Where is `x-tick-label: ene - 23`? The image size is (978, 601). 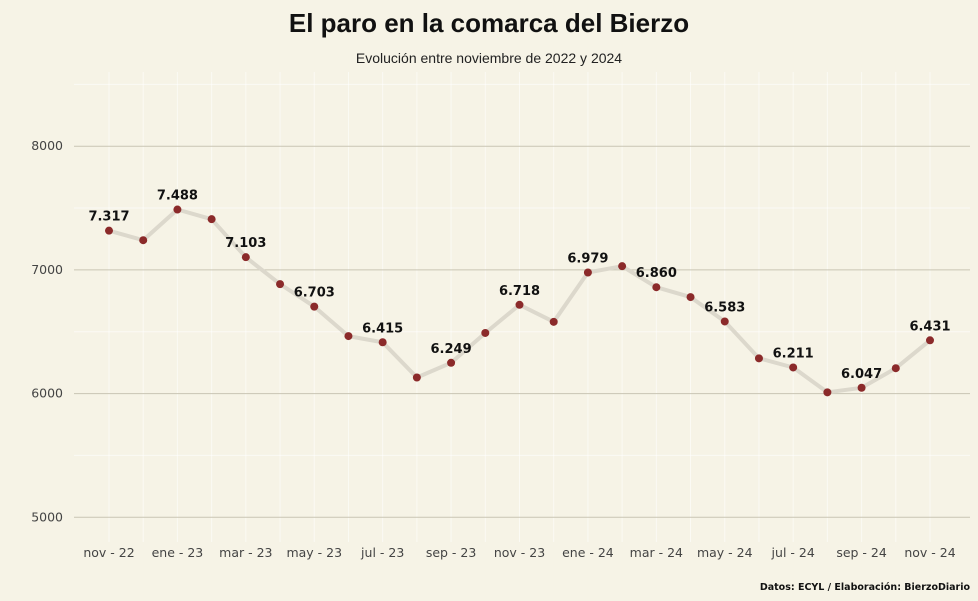 x-tick-label: ene - 23 is located at coordinates (178, 552).